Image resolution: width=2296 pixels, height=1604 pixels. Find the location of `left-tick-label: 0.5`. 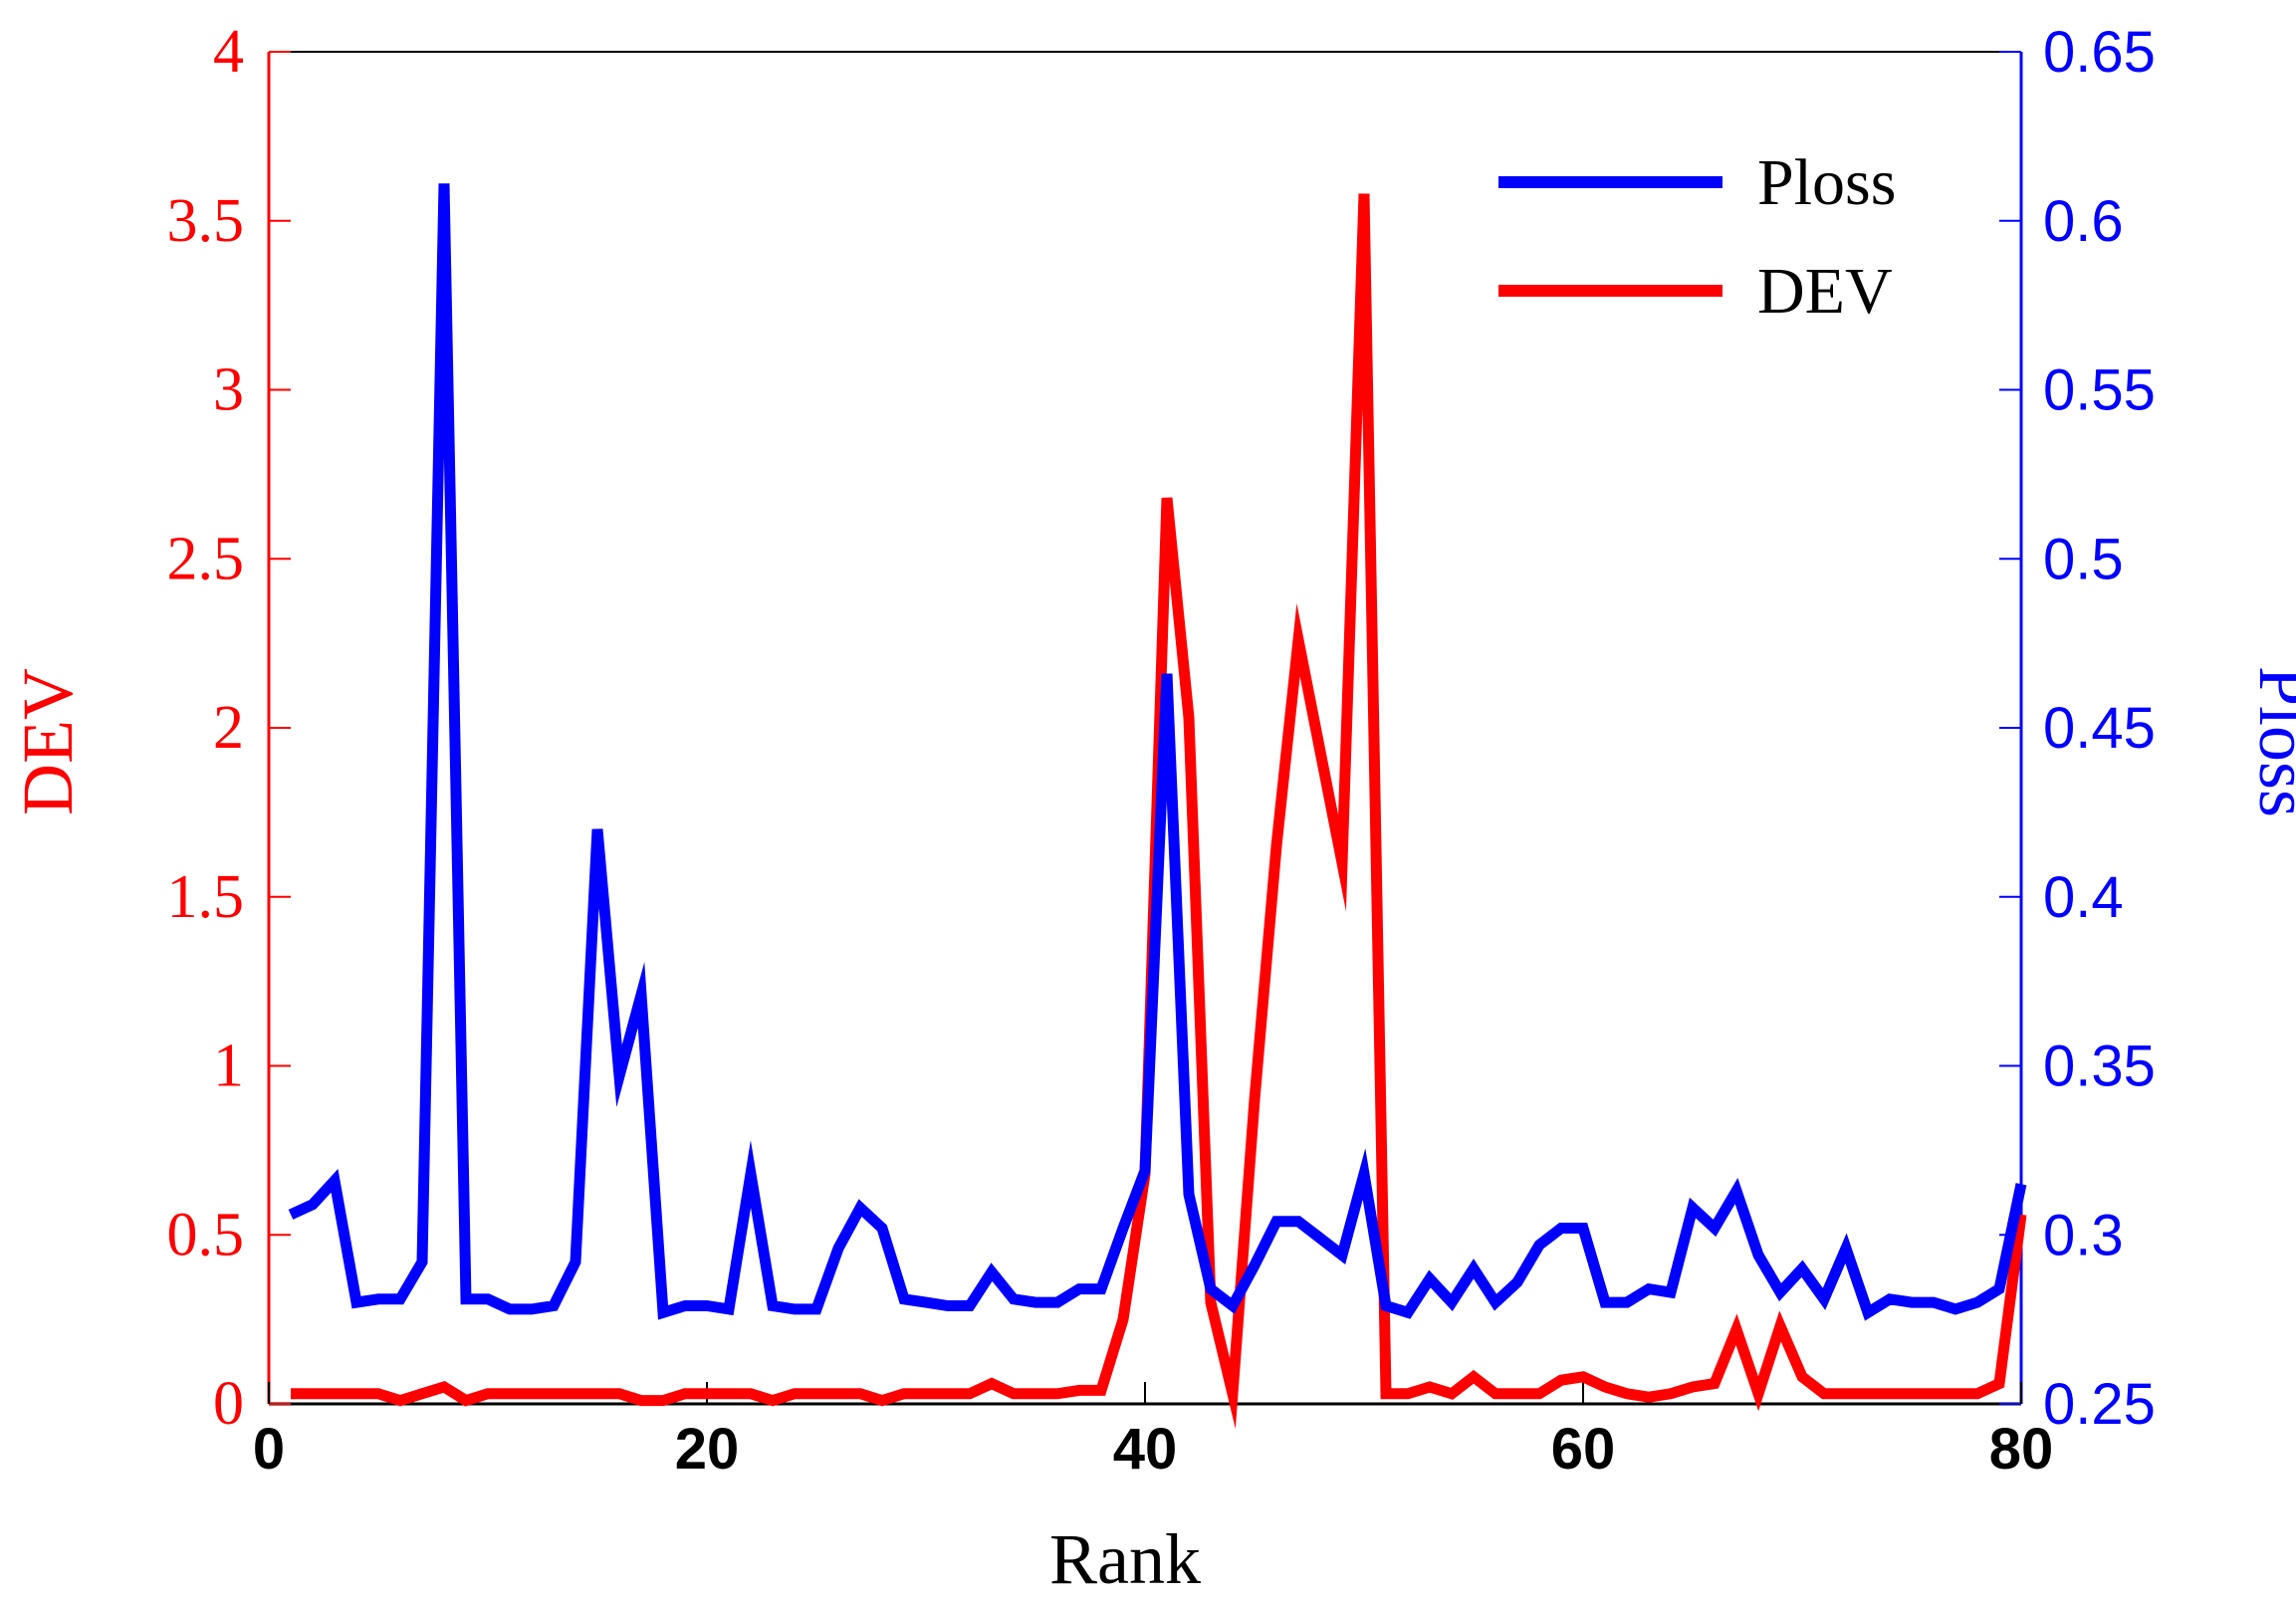

left-tick-label: 0.5 is located at coordinates (206, 1234).